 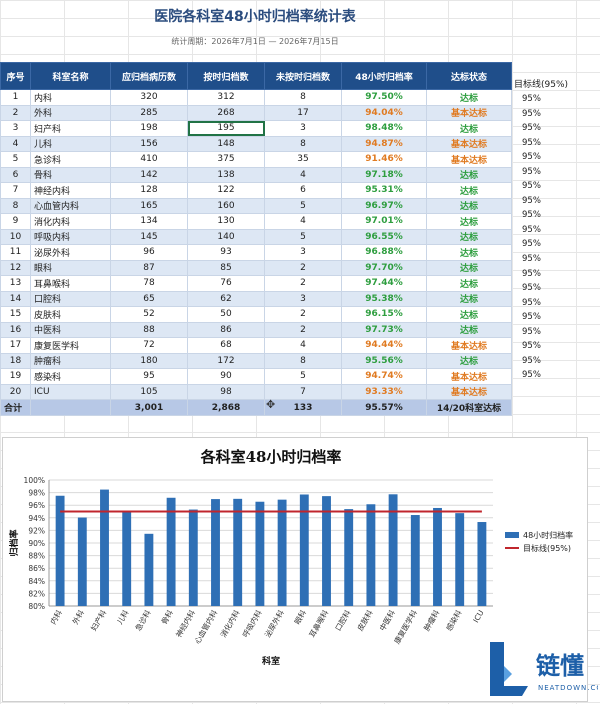 I want to click on row-rate: 94.44%, so click(x=384, y=345).